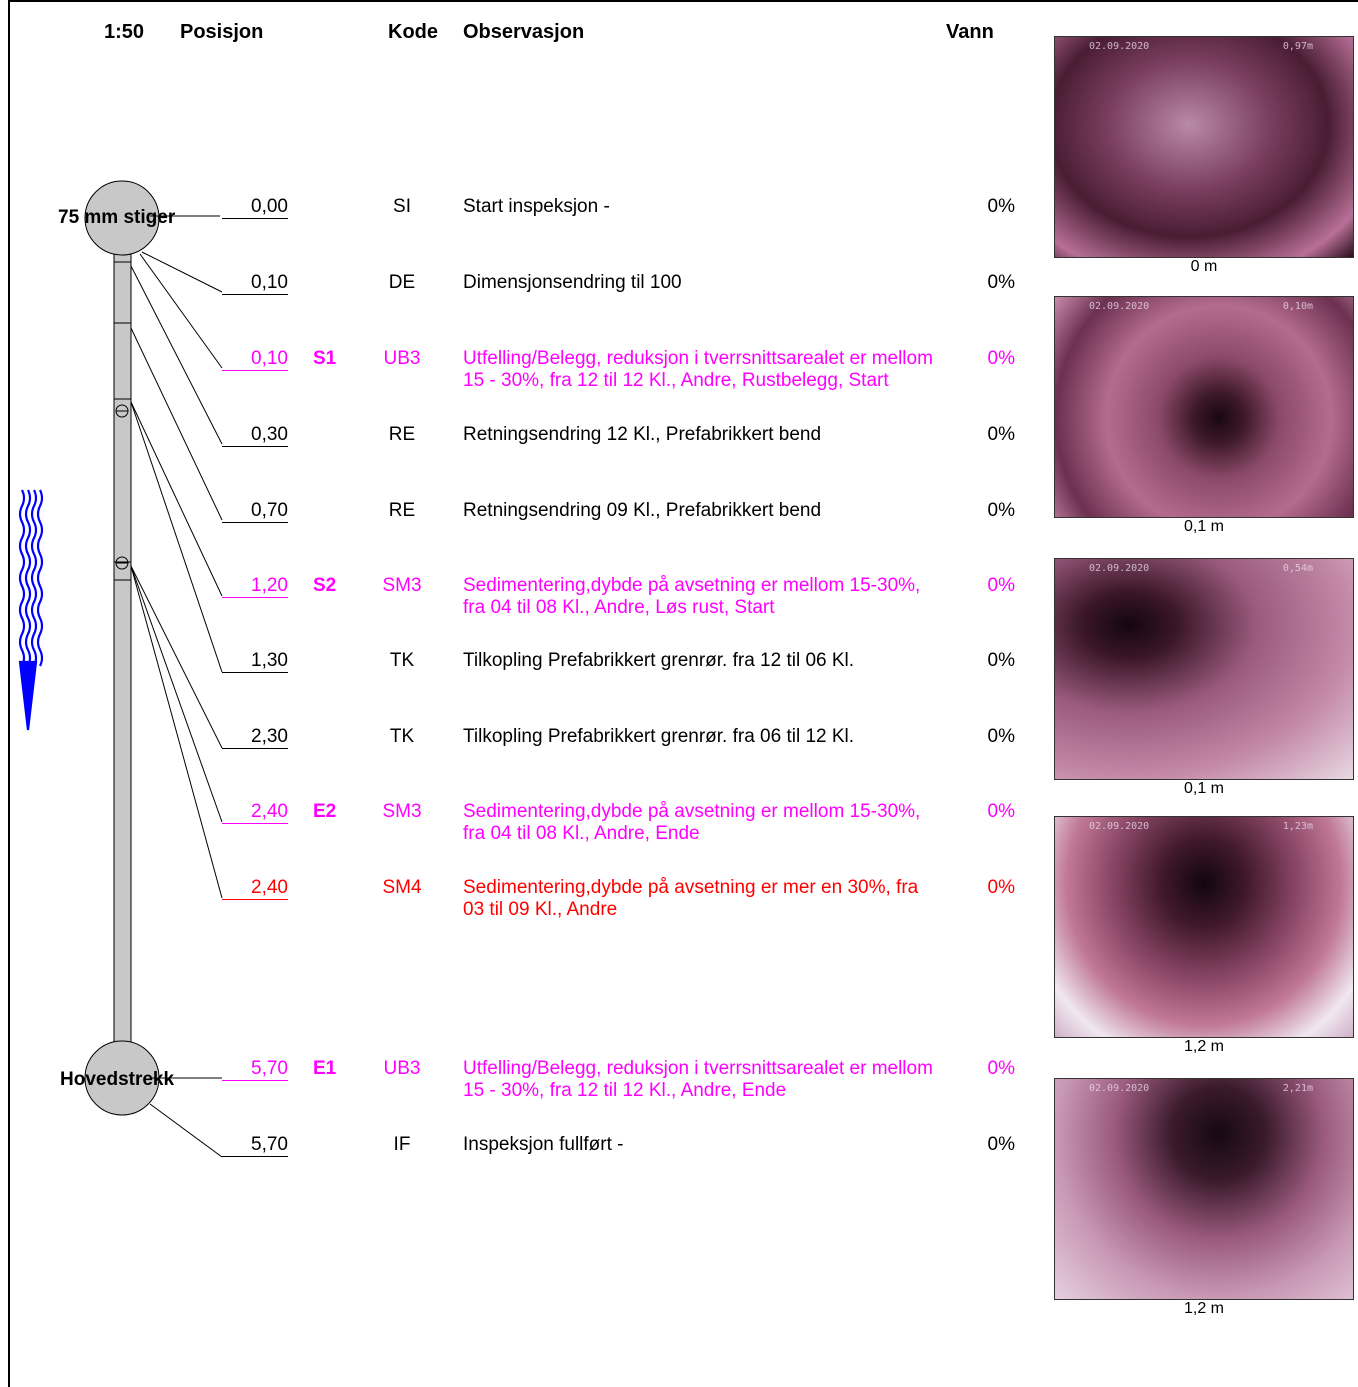 This screenshot has width=1358, height=1387. I want to click on observation-severity: S2, so click(325, 585).